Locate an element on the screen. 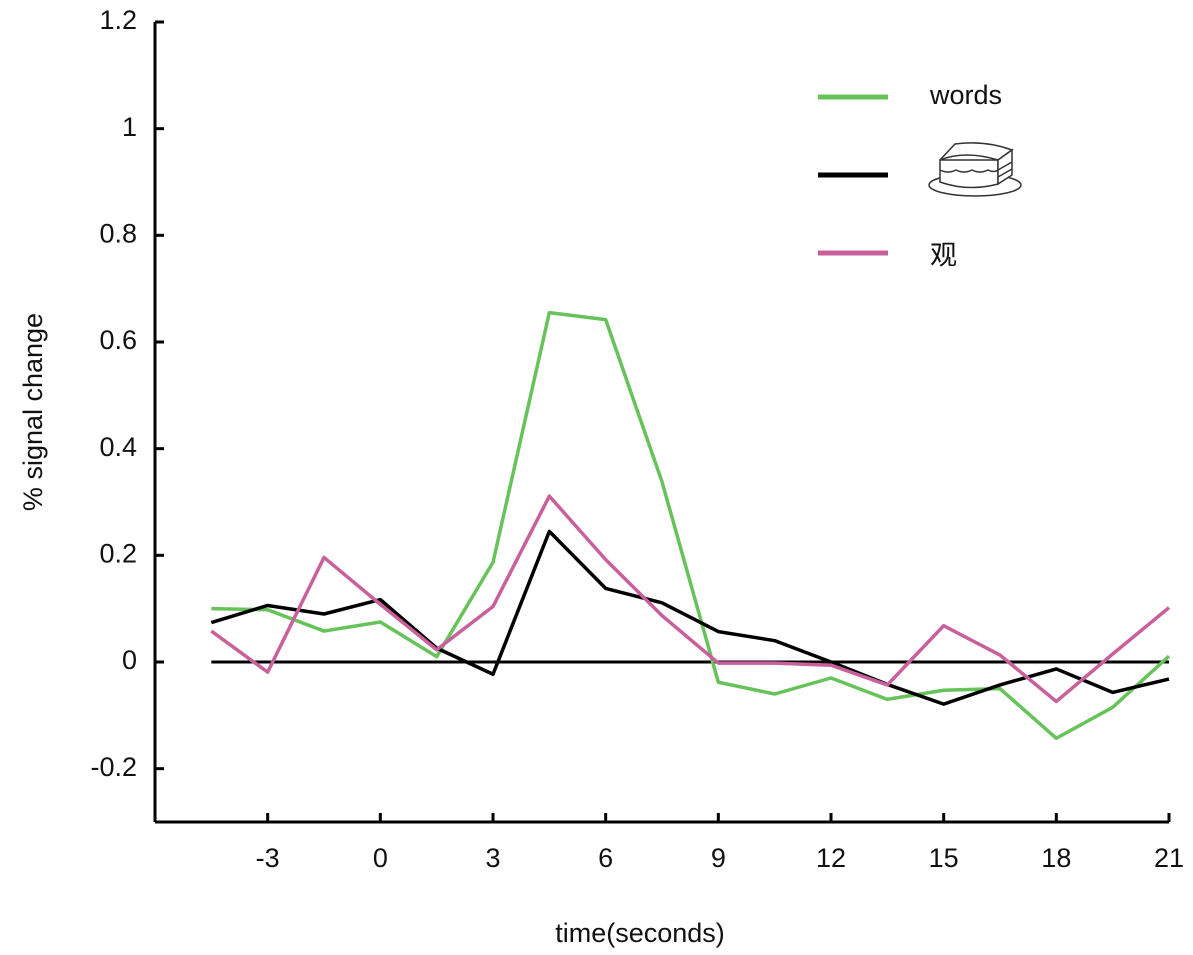 Image resolution: width=1193 pixels, height=955 pixels. y-tick-label: 0.2 is located at coordinates (118, 553).